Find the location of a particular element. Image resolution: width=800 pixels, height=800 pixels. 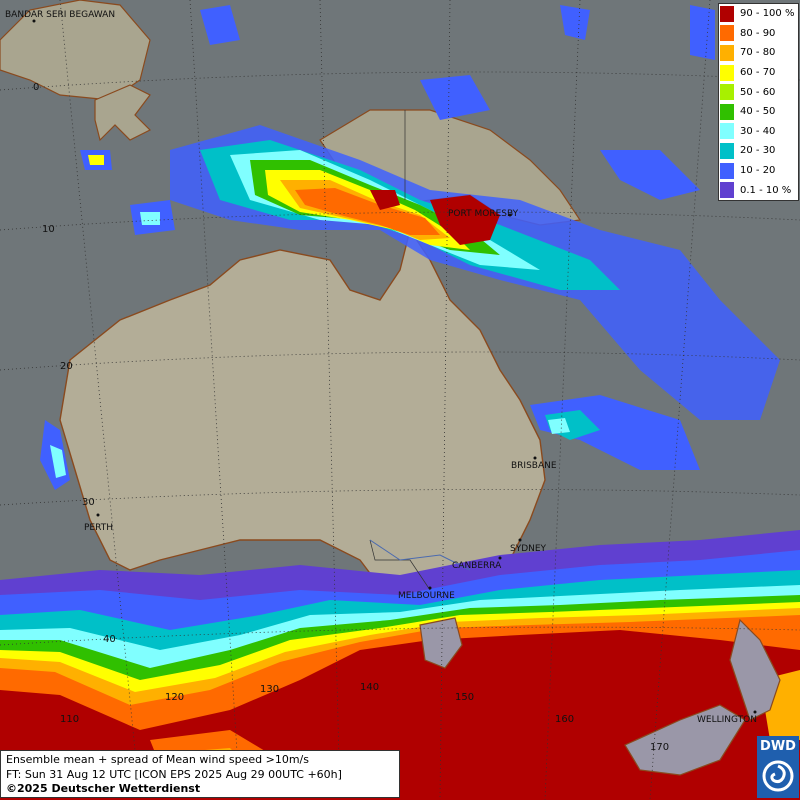

legend-label: 80 - 90 is located at coordinates (758, 33).